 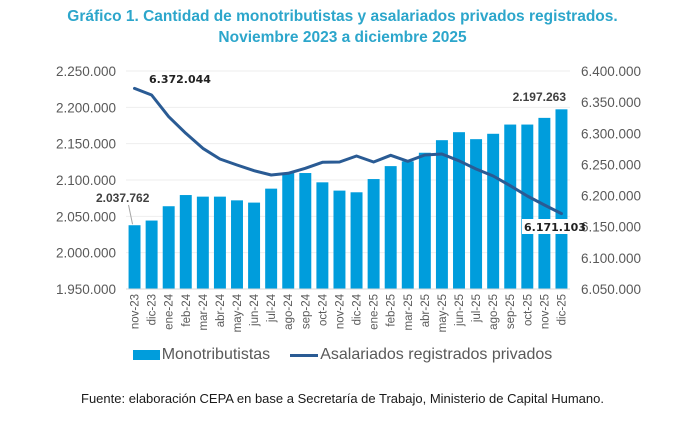 I want to click on right-axis-tick-label: 6.050.000, so click(x=611, y=289).